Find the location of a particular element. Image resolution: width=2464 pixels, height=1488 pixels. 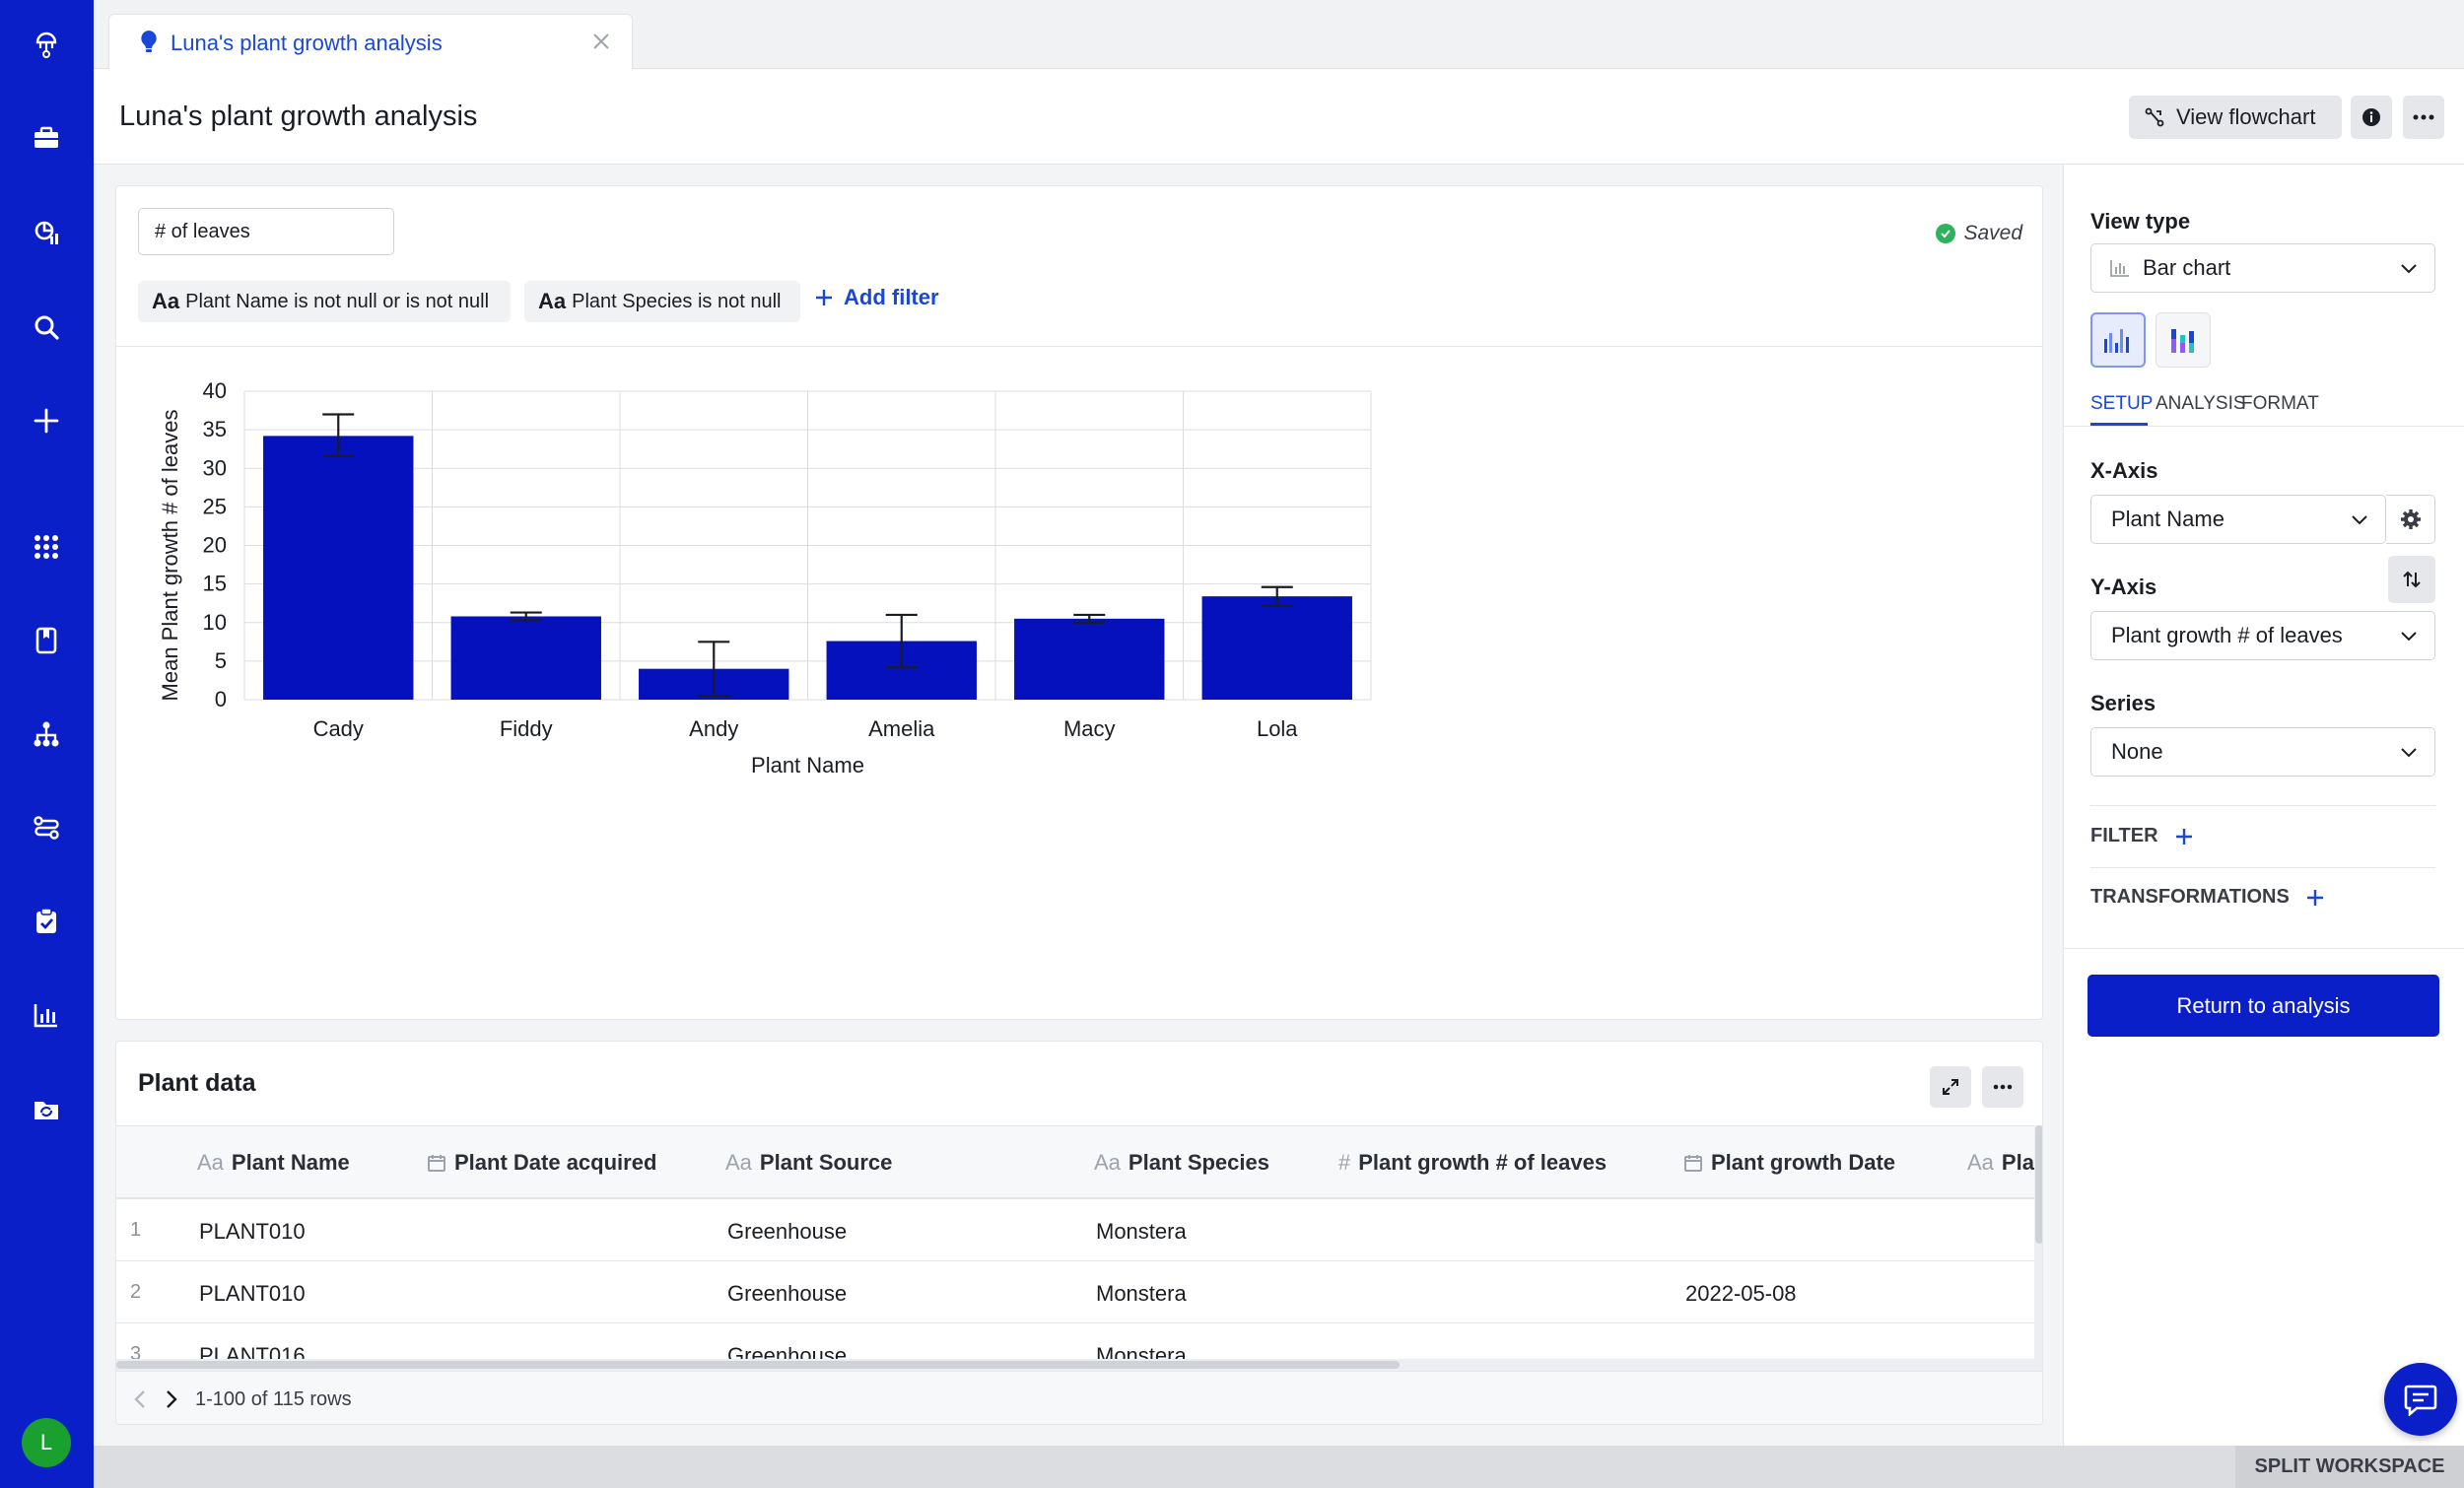

add-filter-button: Add filter is located at coordinates (876, 298).